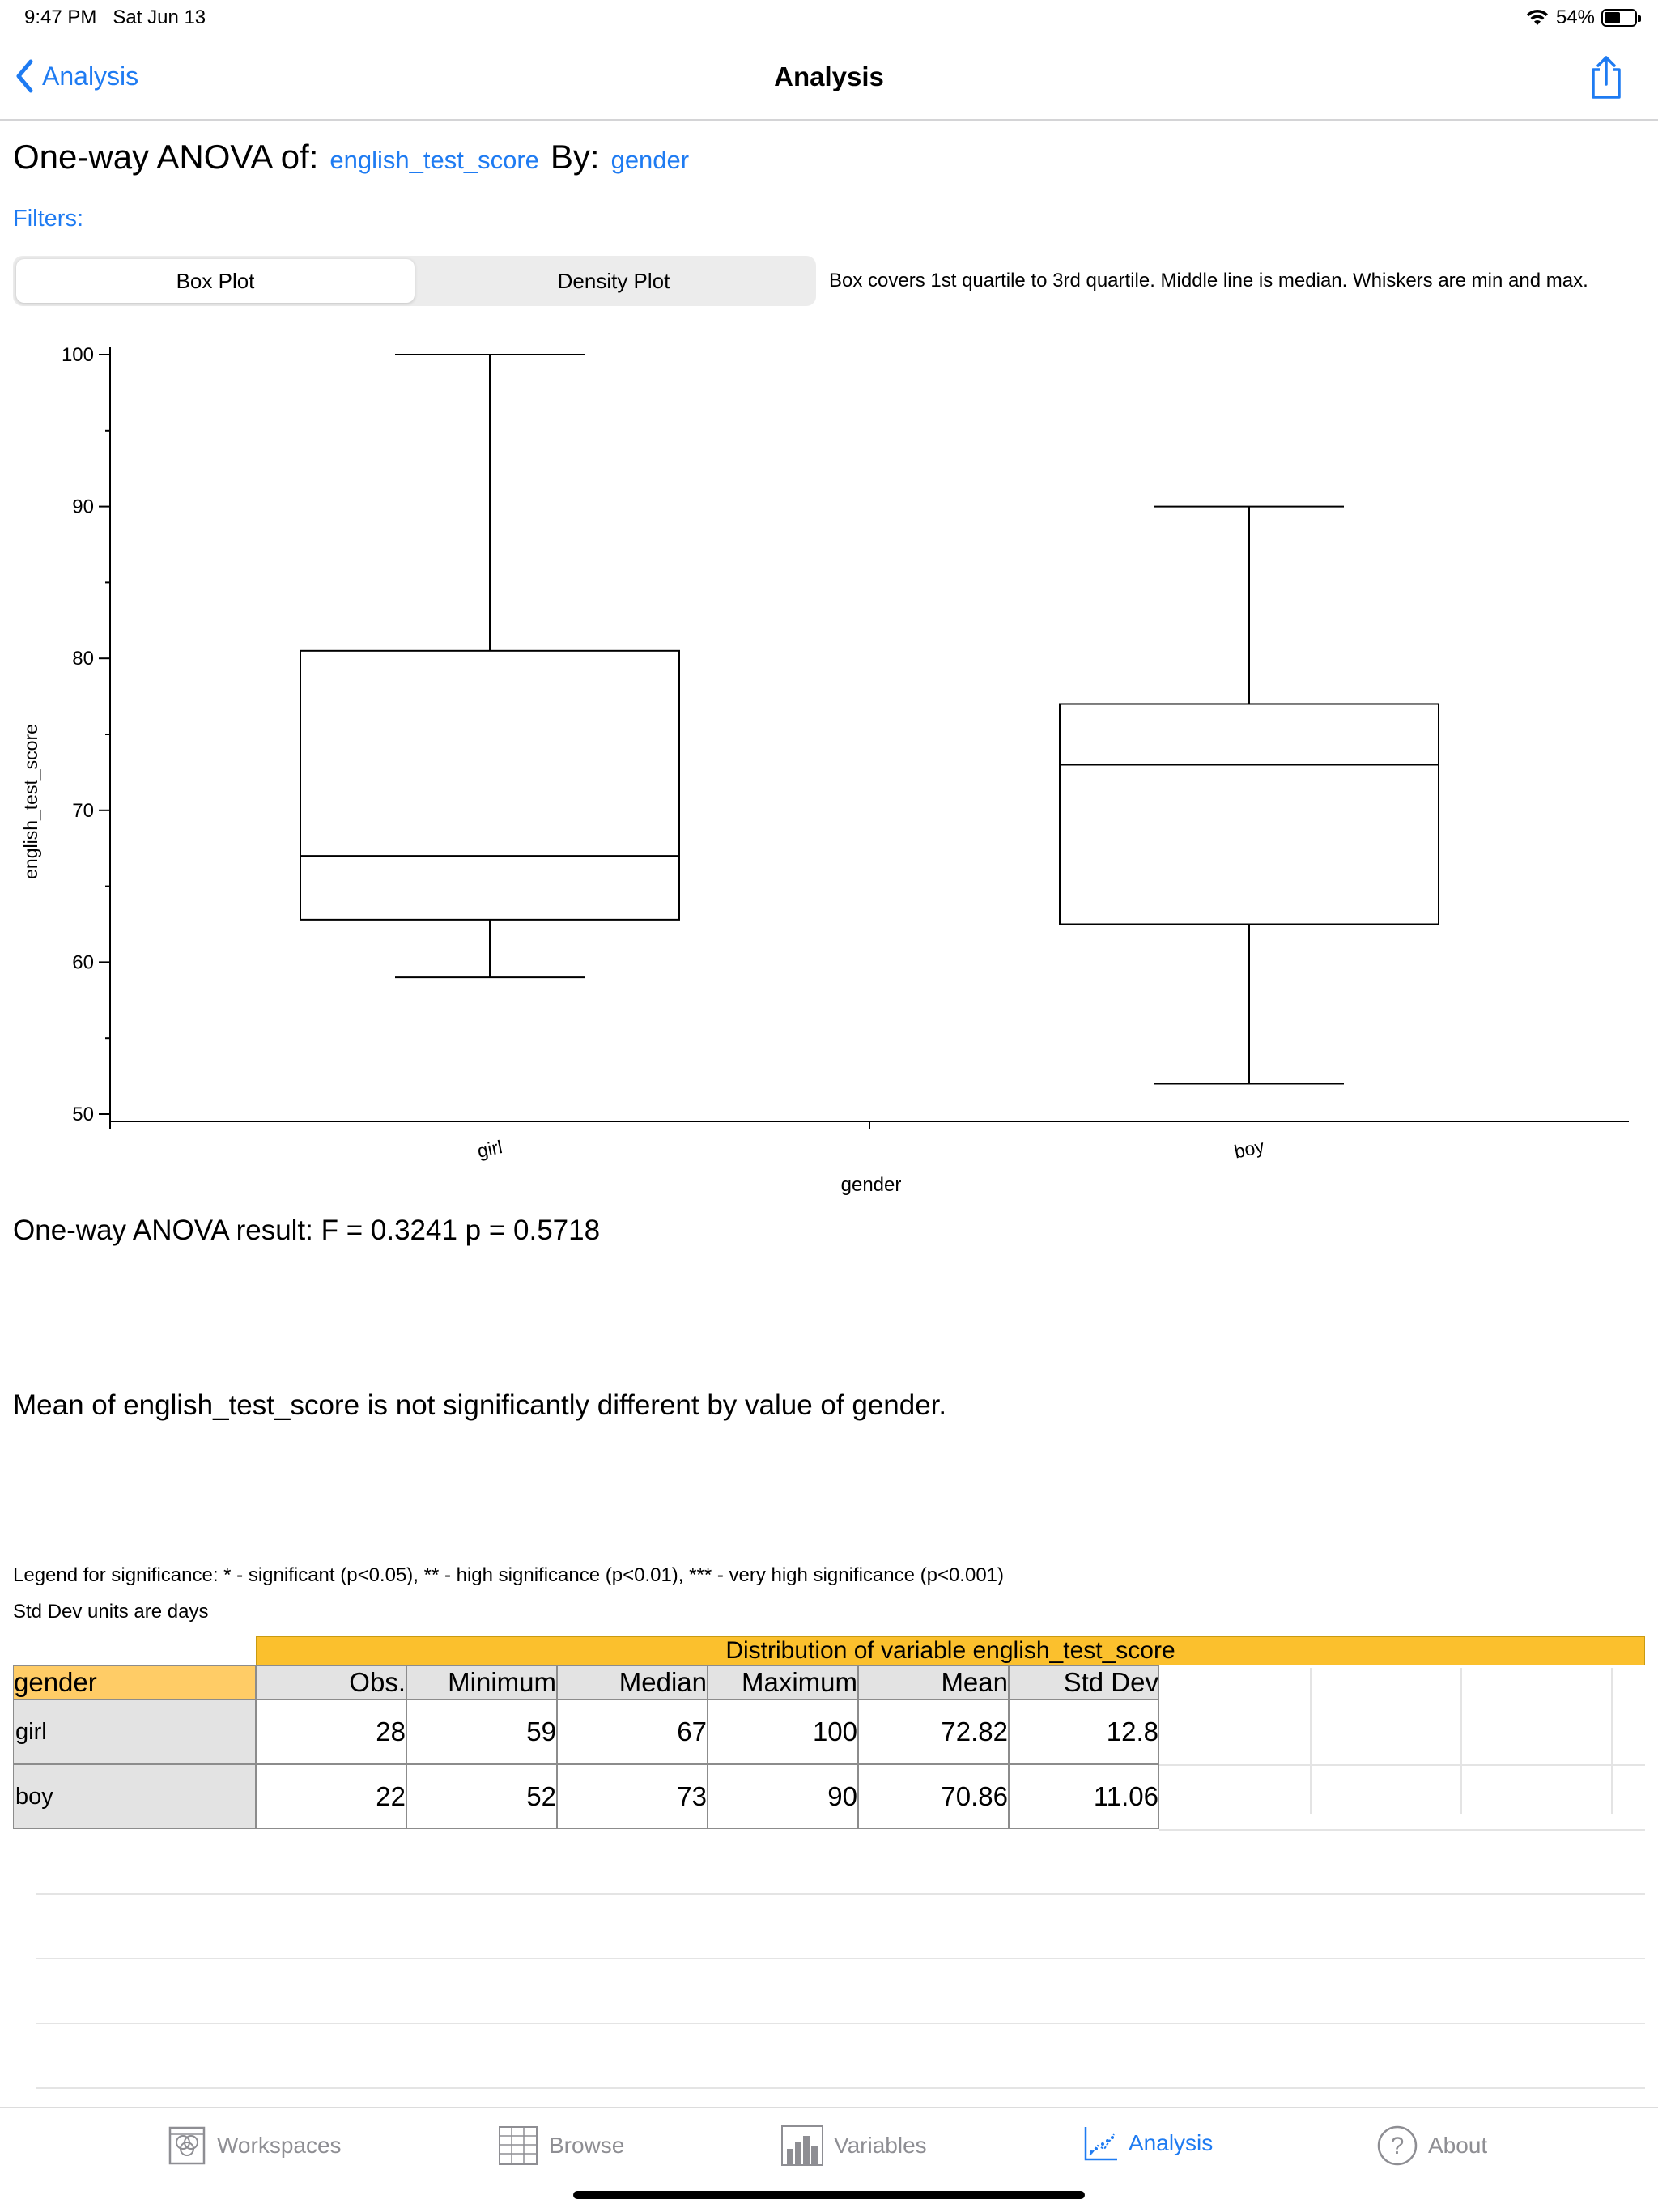 Image resolution: width=1658 pixels, height=2212 pixels. Describe the element at coordinates (933, 1682) in the screenshot. I see `col-header-mean: Mean` at that location.